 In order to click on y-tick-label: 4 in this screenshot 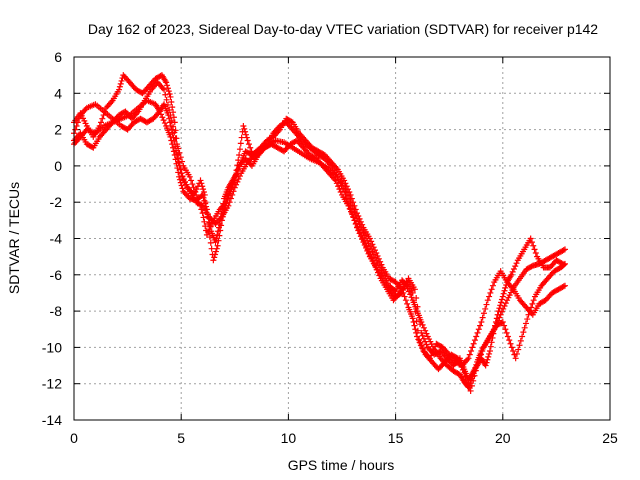, I will do `click(58, 93)`.